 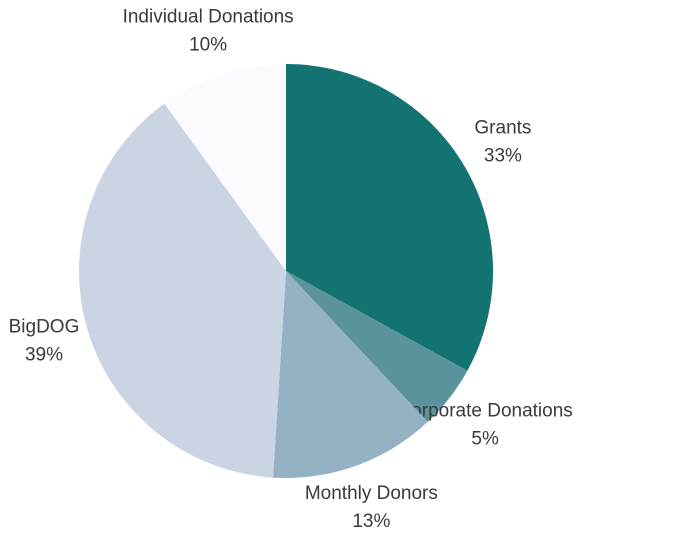 What do you see at coordinates (484, 410) in the screenshot?
I see `slice-label: Corporate Donations` at bounding box center [484, 410].